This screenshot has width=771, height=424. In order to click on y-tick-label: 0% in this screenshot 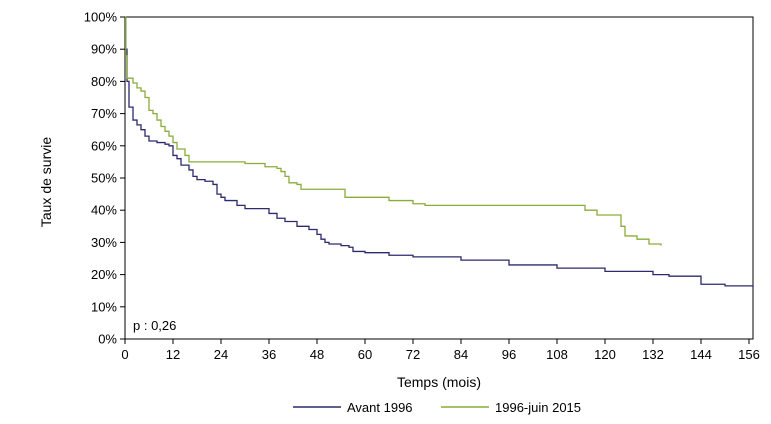, I will do `click(107, 339)`.